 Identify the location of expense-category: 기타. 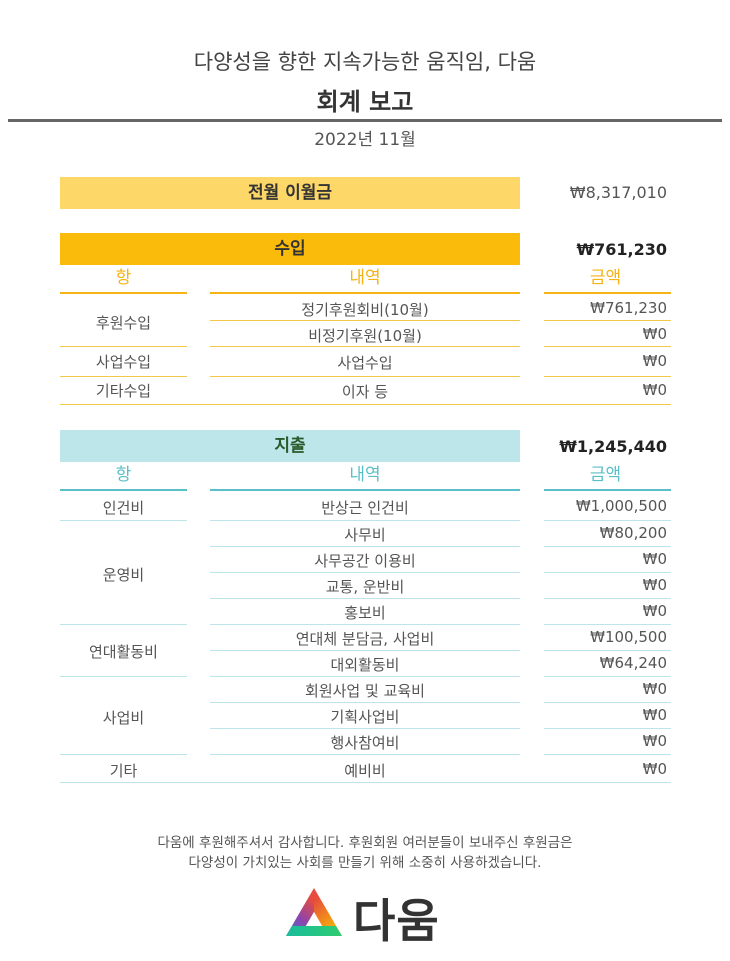
(123, 771).